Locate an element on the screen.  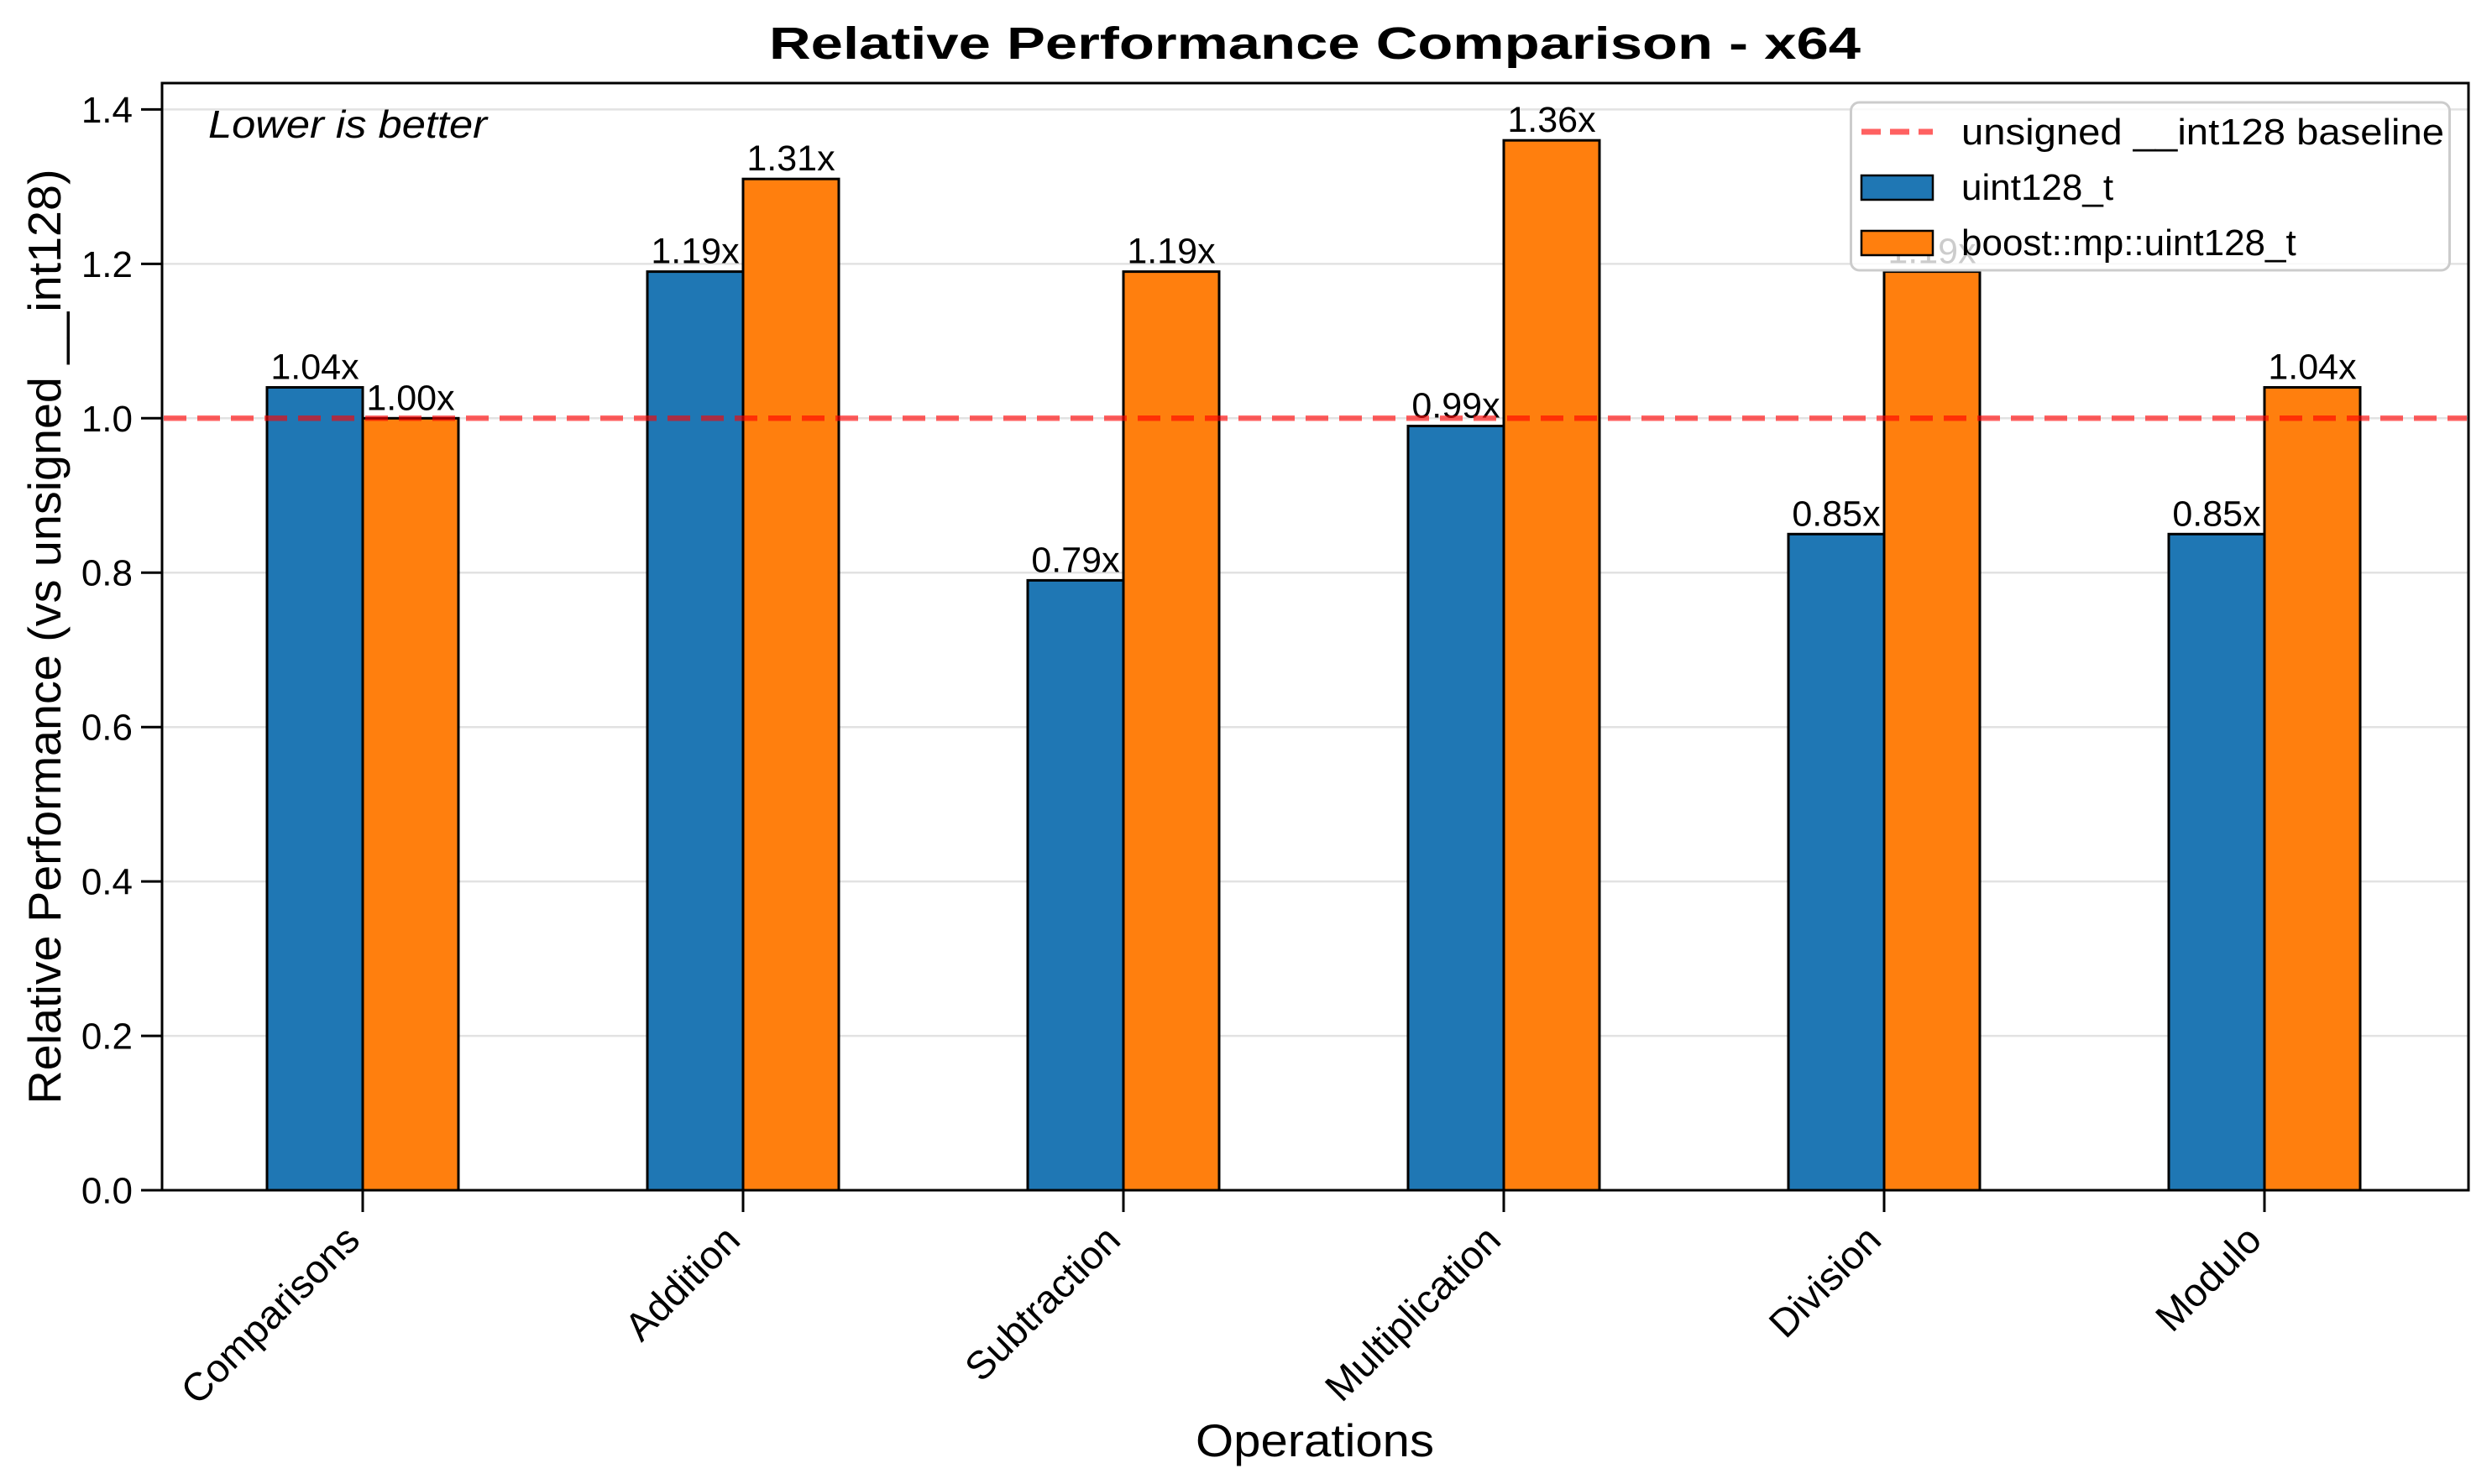
svg-text: unsigned __int128 baseline is located at coordinates (2202, 132).